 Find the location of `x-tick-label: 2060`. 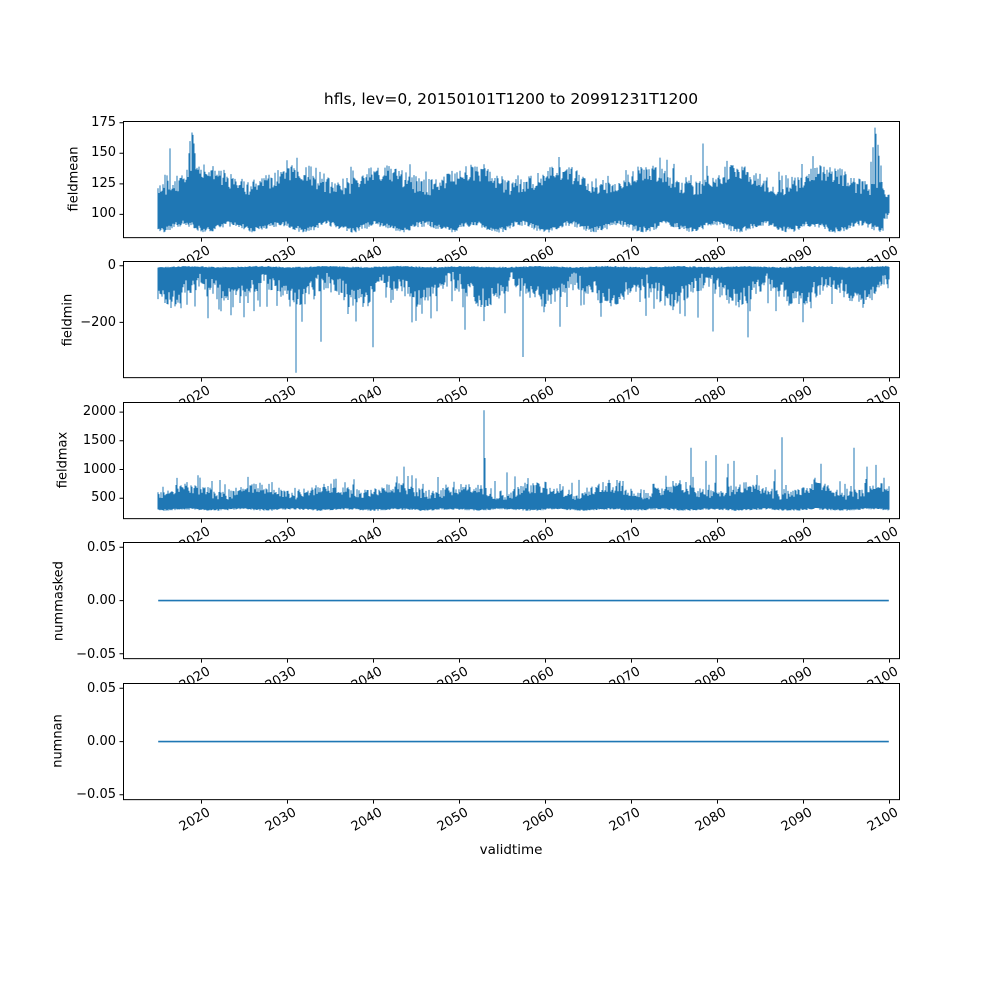

x-tick-label: 2060 is located at coordinates (539, 820).